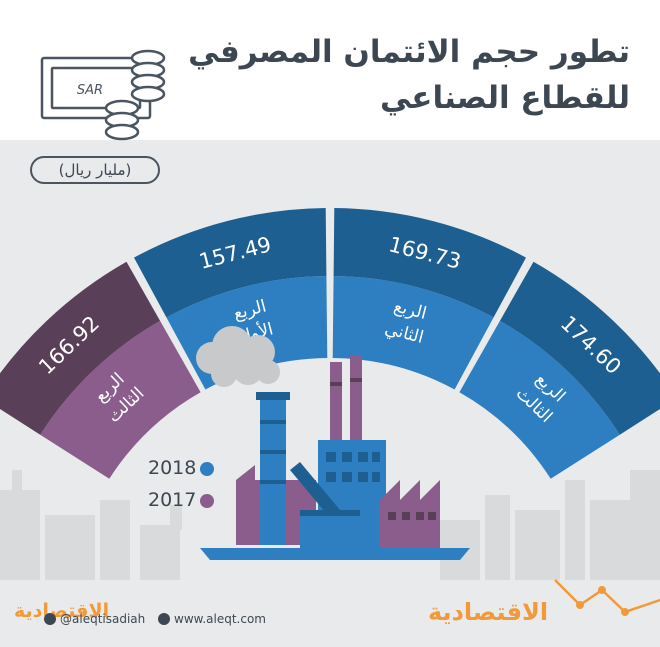  What do you see at coordinates (315, 490) in the screenshot?
I see `conveyor` at bounding box center [315, 490].